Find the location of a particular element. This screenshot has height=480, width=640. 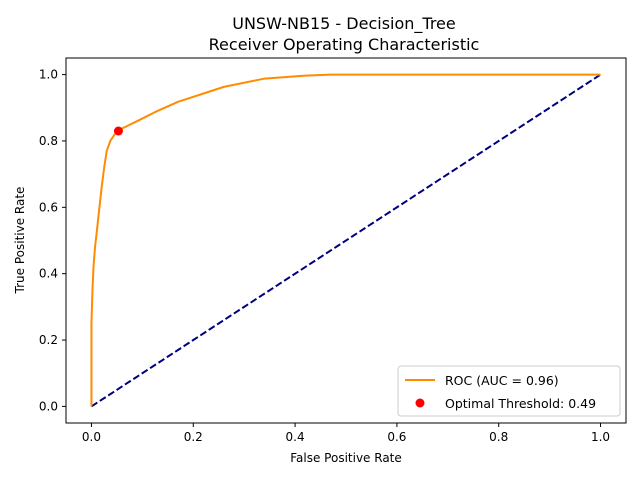

legend-roc-label: ROC (AUC = 0.96) is located at coordinates (502, 380).